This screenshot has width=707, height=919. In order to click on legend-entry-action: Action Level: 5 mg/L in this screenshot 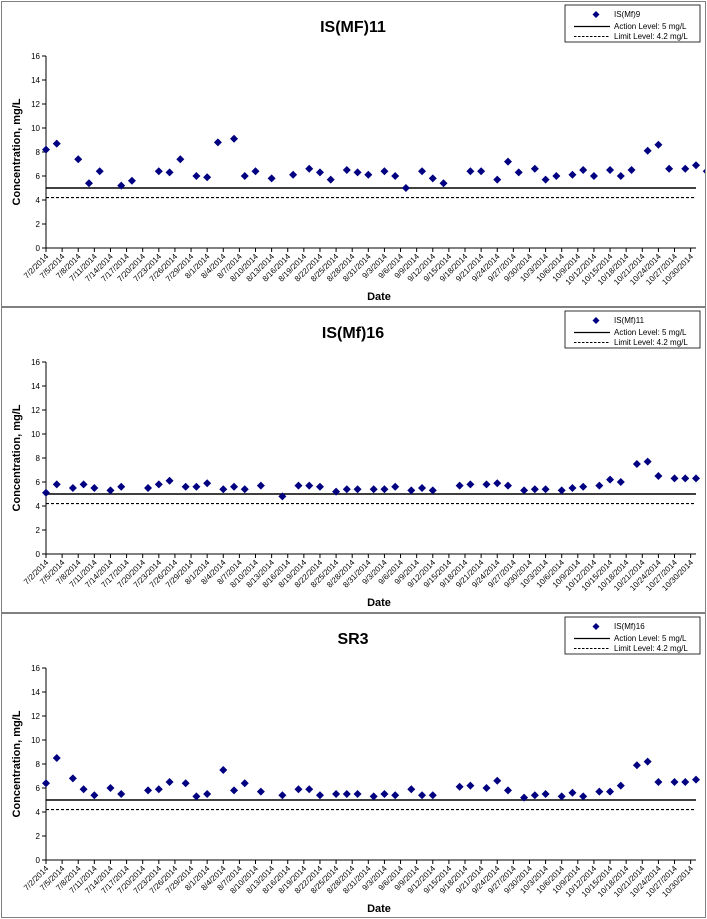, I will do `click(650, 638)`.